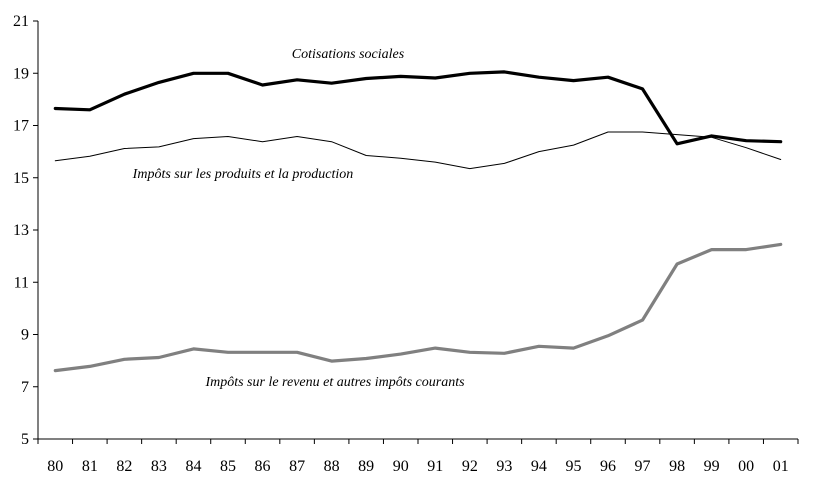 Image resolution: width=814 pixels, height=486 pixels. Describe the element at coordinates (21, 21) in the screenshot. I see `y-tick-label: 21` at that location.